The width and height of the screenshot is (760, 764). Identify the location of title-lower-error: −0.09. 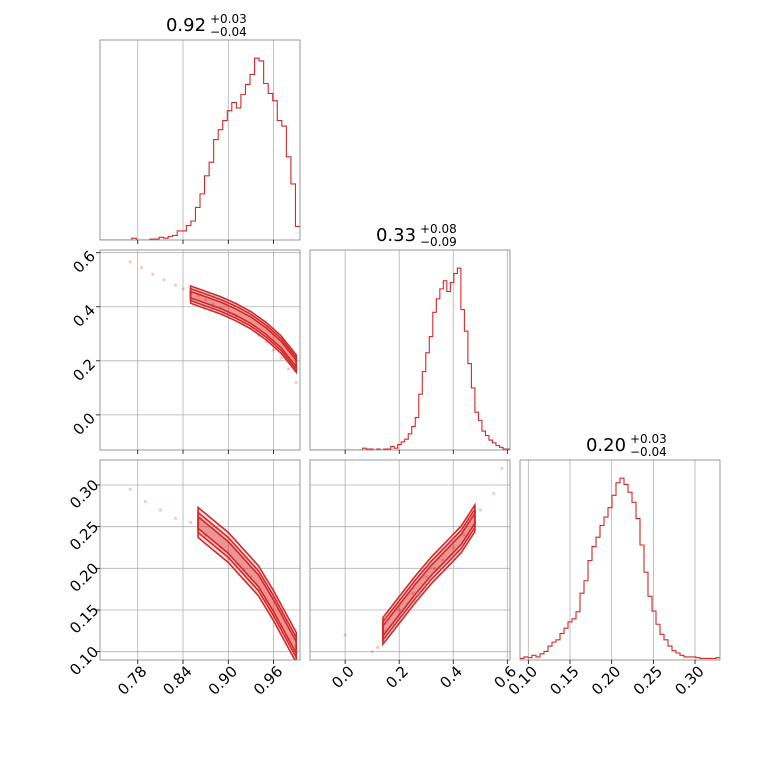
(438, 242).